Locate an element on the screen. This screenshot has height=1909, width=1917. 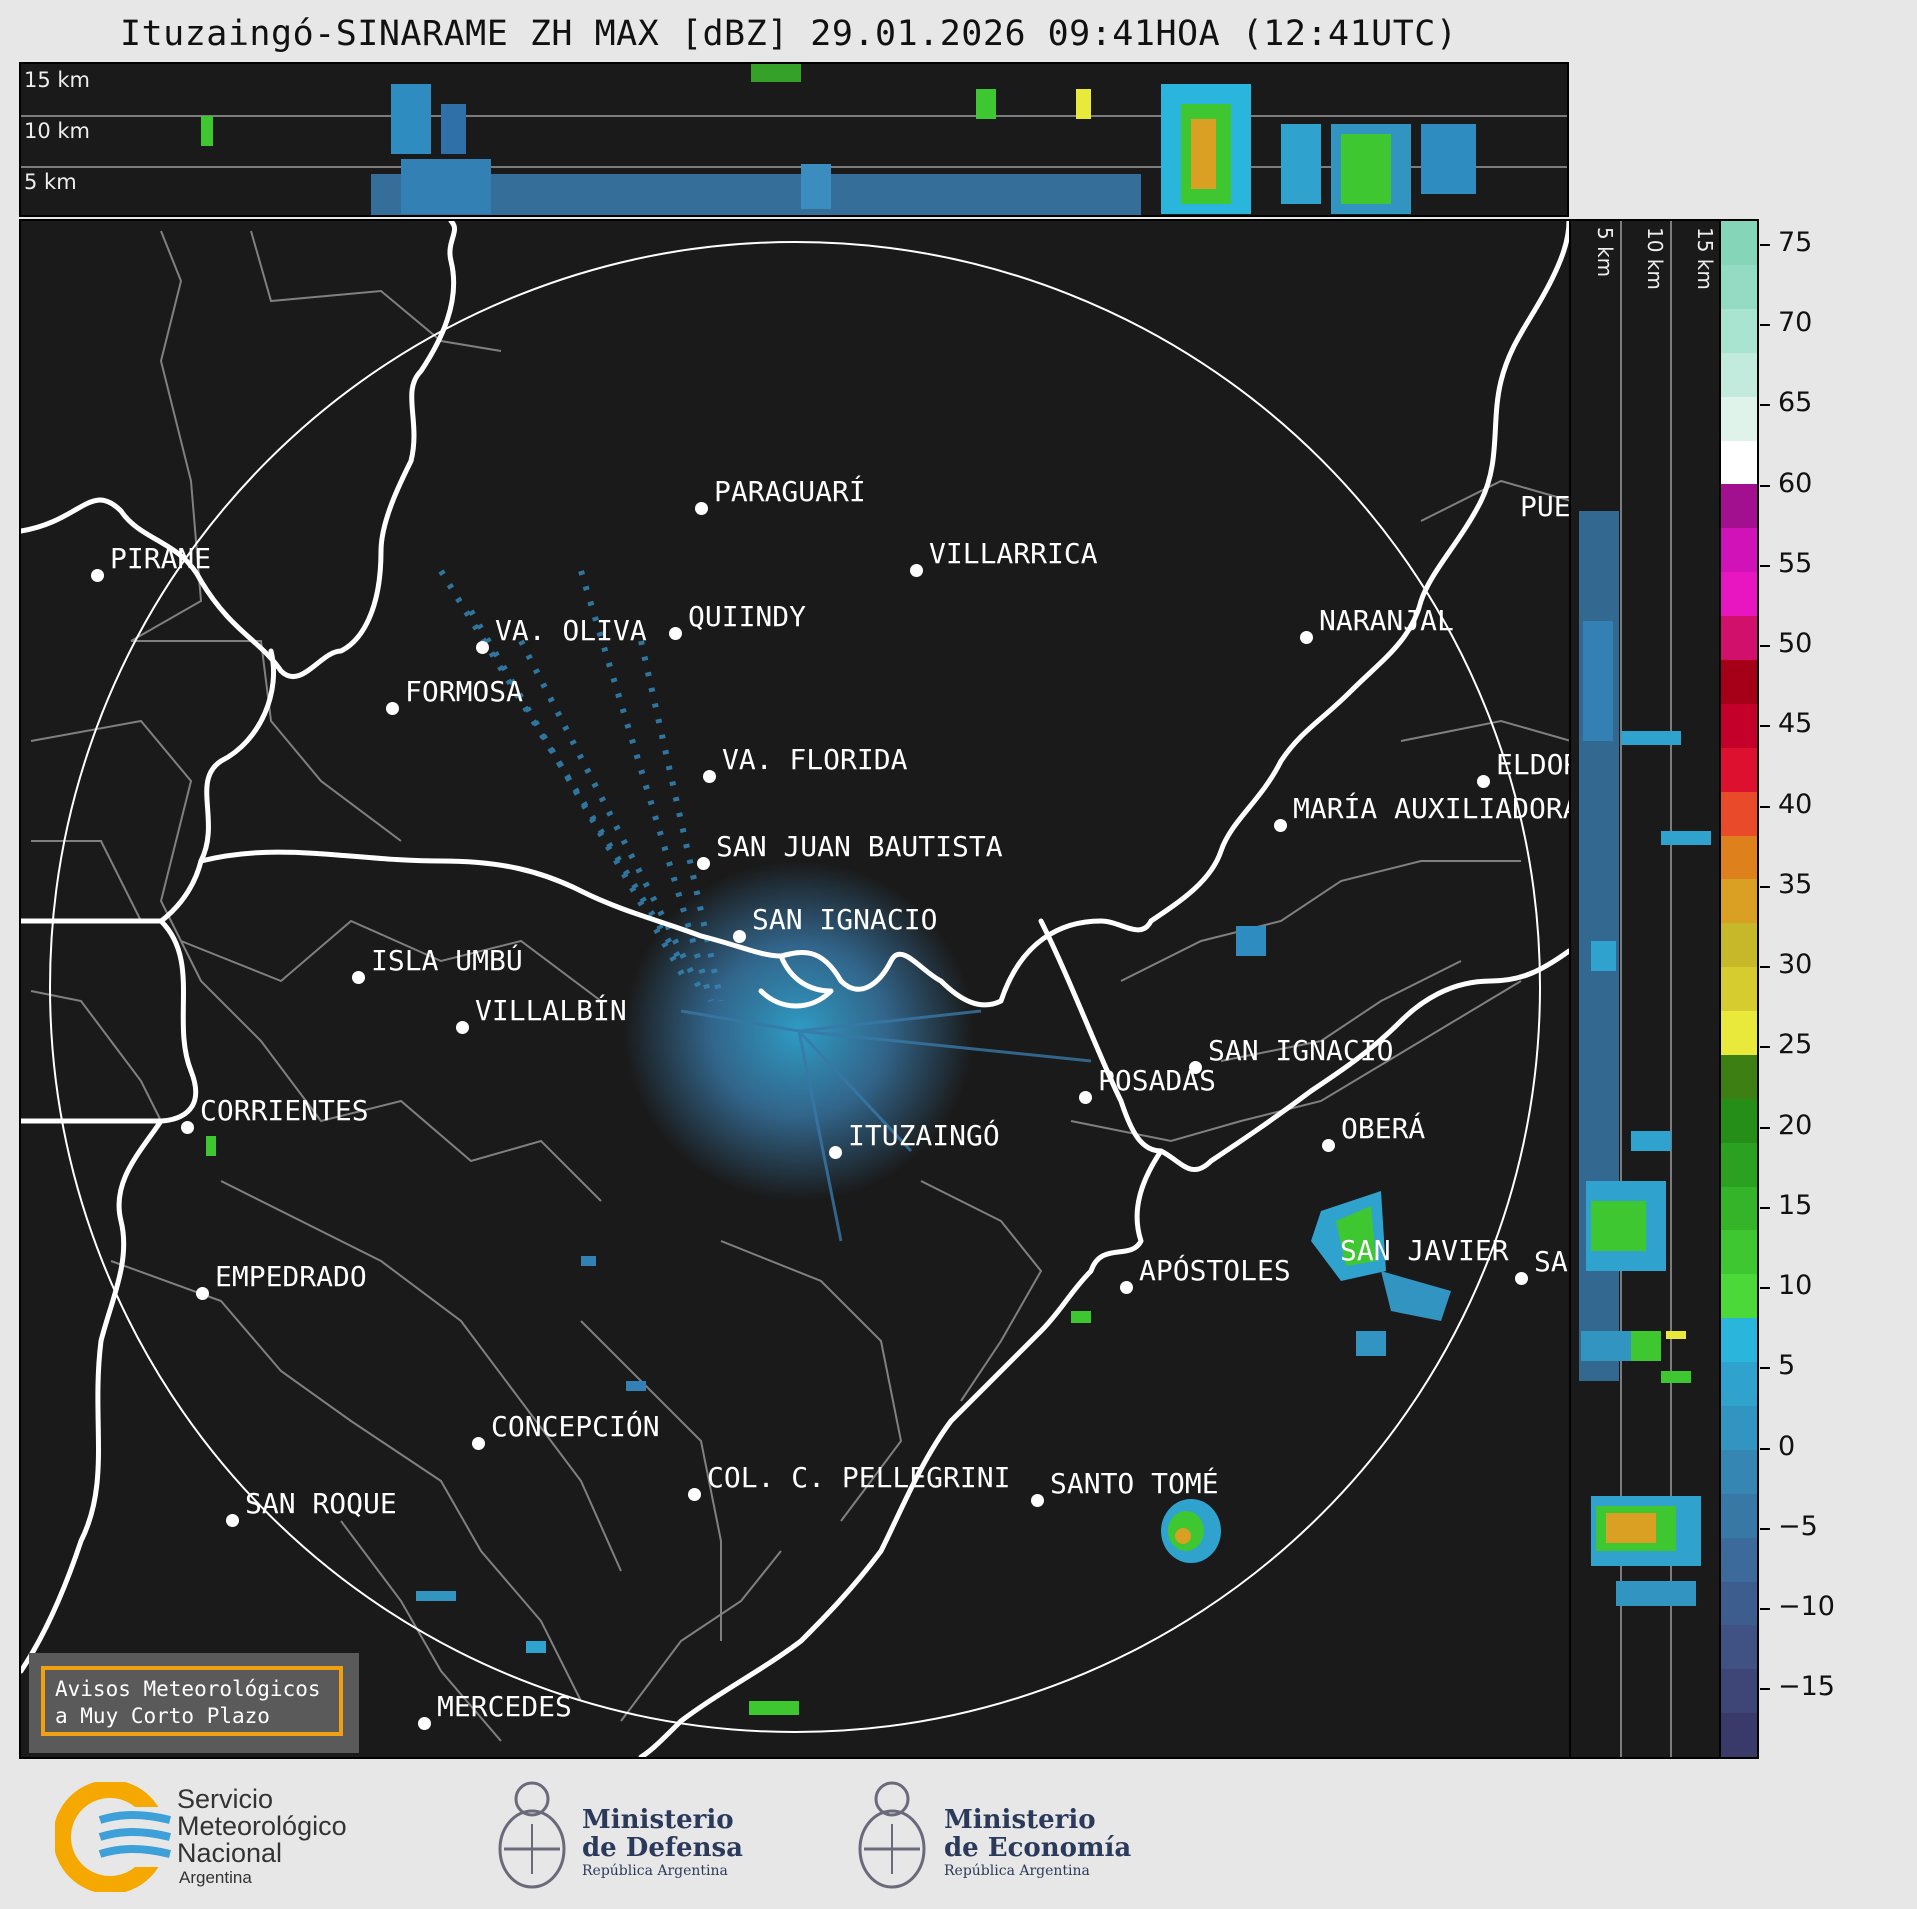
cb-label-50: 50 is located at coordinates (1795, 643).